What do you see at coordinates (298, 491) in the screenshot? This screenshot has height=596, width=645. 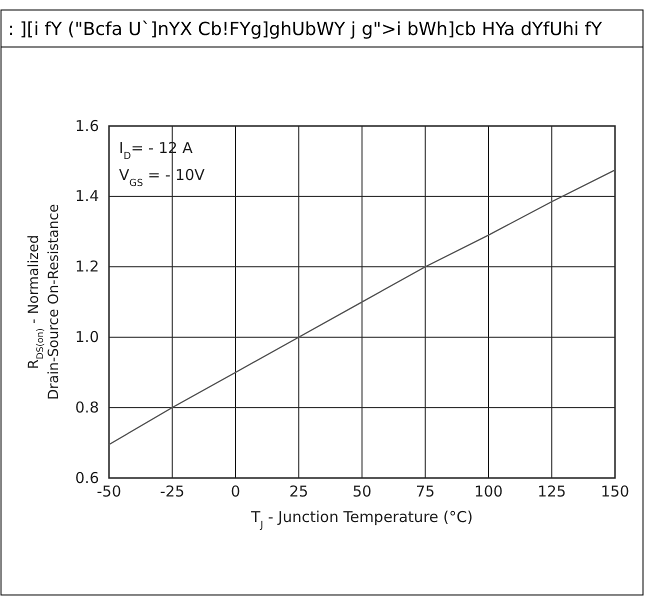 I see `x-tick-label: 25` at bounding box center [298, 491].